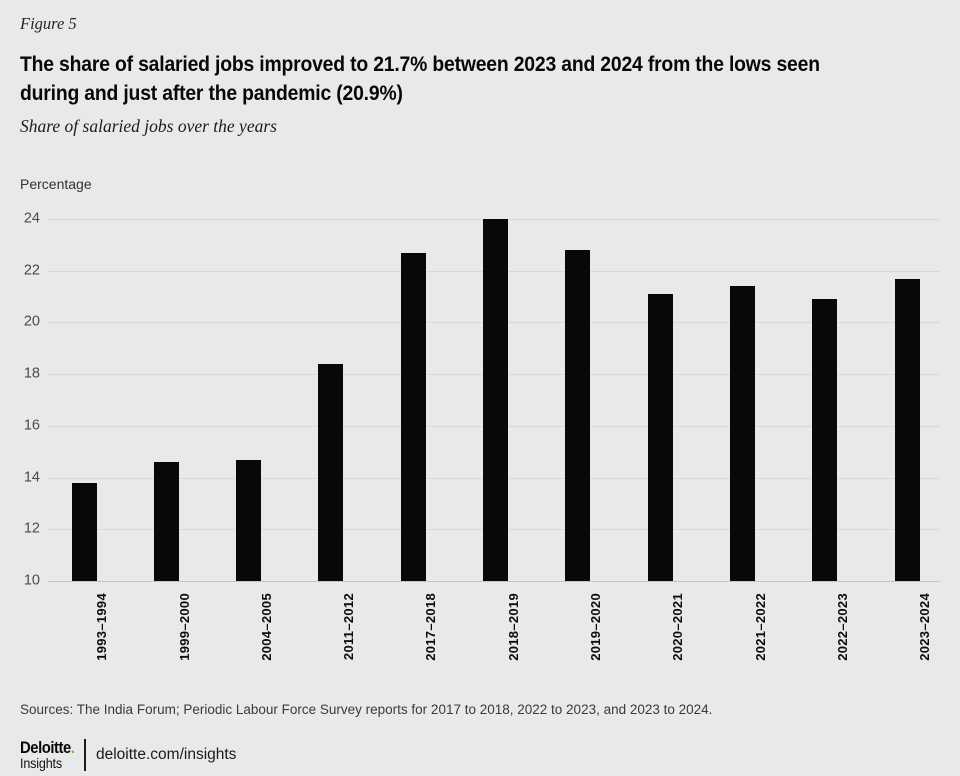 The width and height of the screenshot is (960, 776). What do you see at coordinates (513, 627) in the screenshot?
I see `x-tick-label: 2018–2019` at bounding box center [513, 627].